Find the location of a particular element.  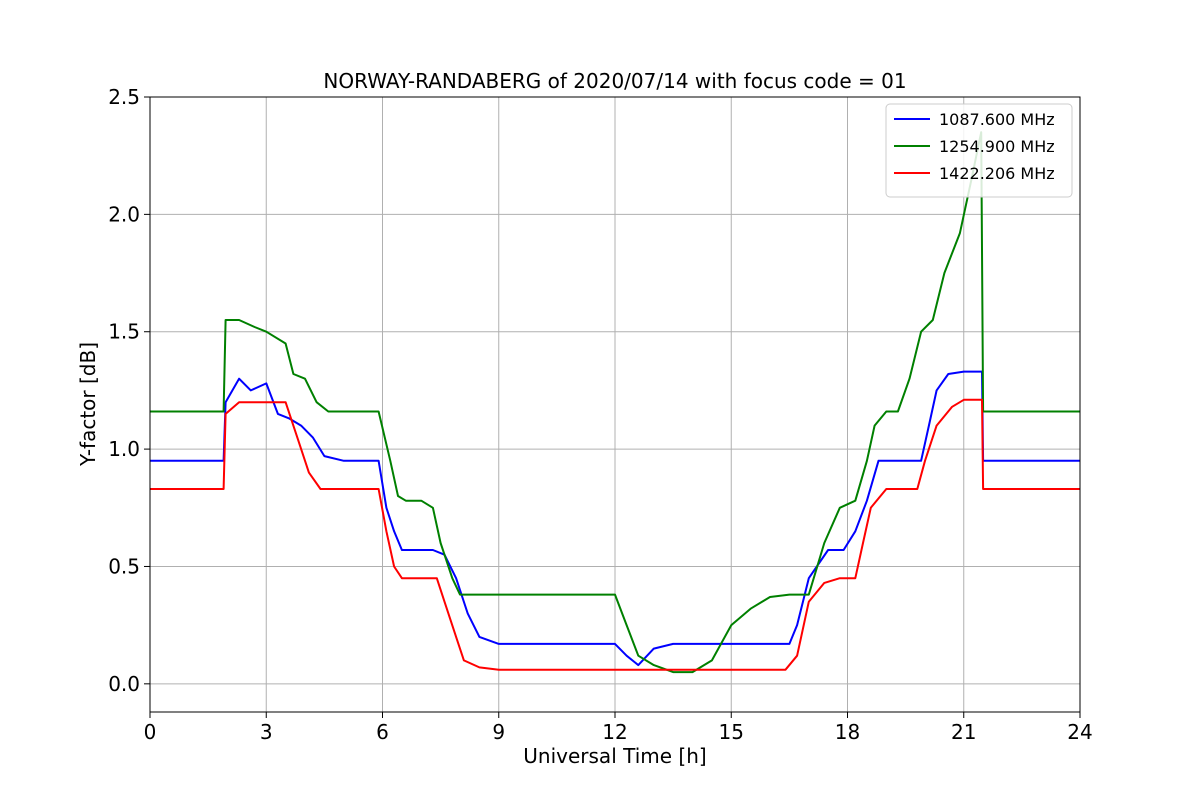

x-tick-label: 21 is located at coordinates (963, 732).